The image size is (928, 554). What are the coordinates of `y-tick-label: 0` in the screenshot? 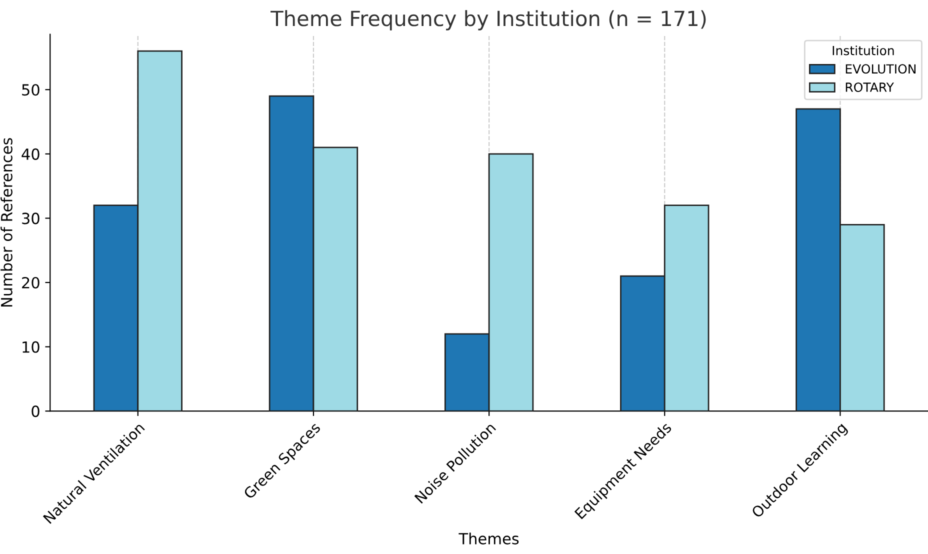 It's located at (36, 412).